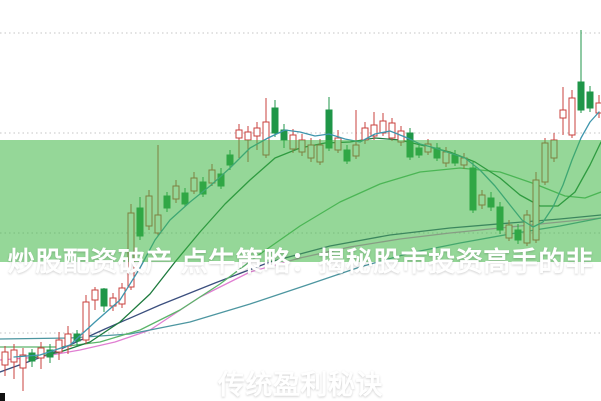  What do you see at coordinates (300, 262) in the screenshot?
I see `headline-line1: 炒股配资破产 点牛策略：揭秘股市投资高手的非` at bounding box center [300, 262].